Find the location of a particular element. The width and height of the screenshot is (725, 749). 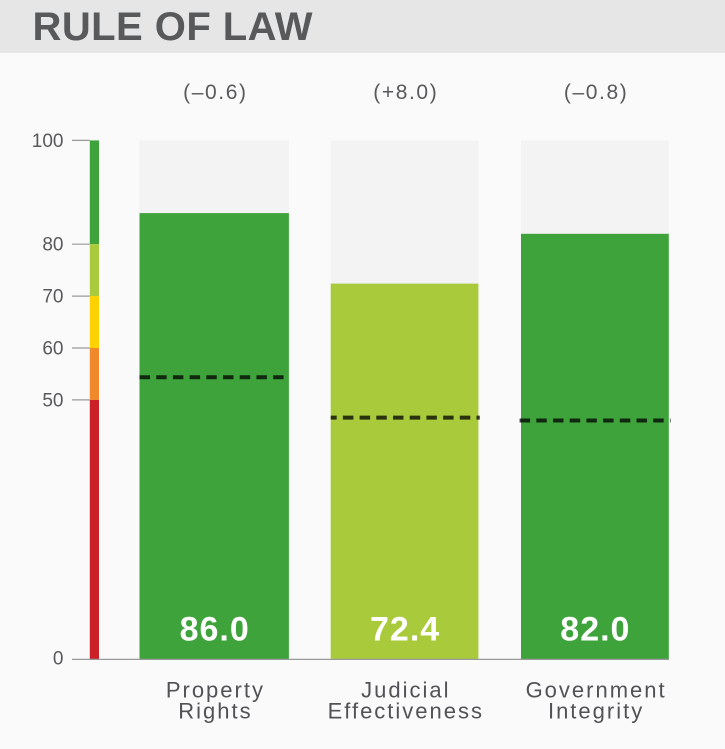

svg-text: 72.4 is located at coordinates (405, 630).